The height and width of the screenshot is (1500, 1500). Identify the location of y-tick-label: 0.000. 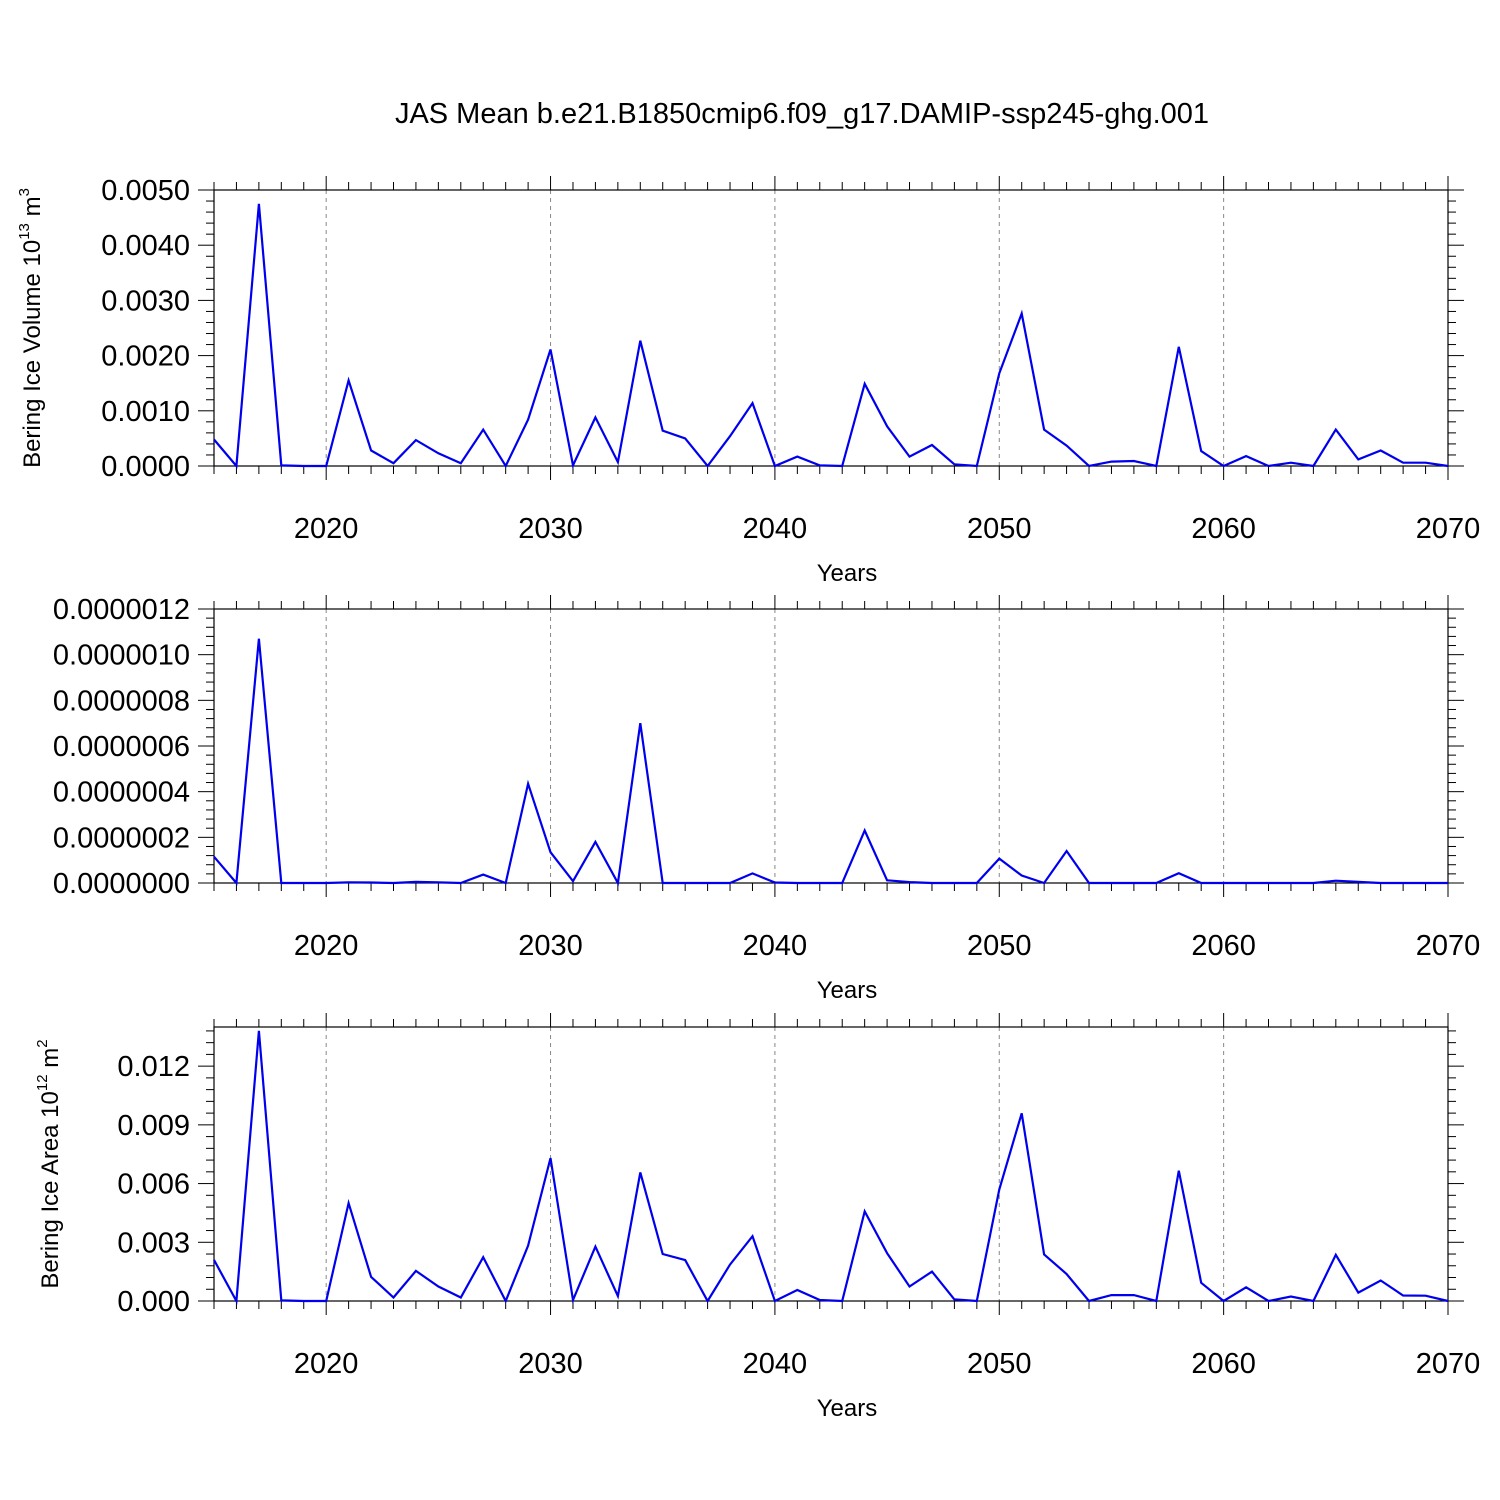
(153, 1302).